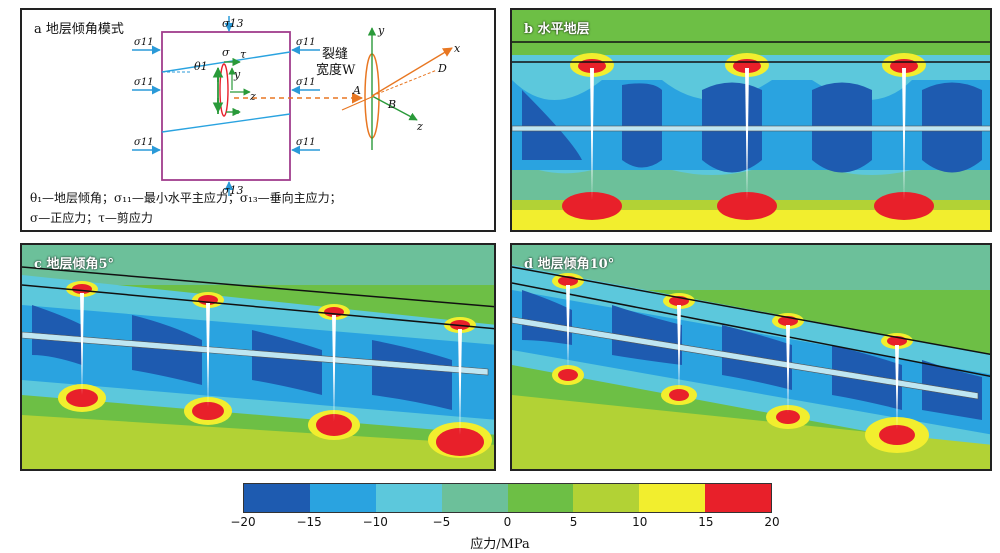 The image size is (1000, 553). What do you see at coordinates (356, 90) in the screenshot?
I see `svg-text: A` at bounding box center [356, 90].